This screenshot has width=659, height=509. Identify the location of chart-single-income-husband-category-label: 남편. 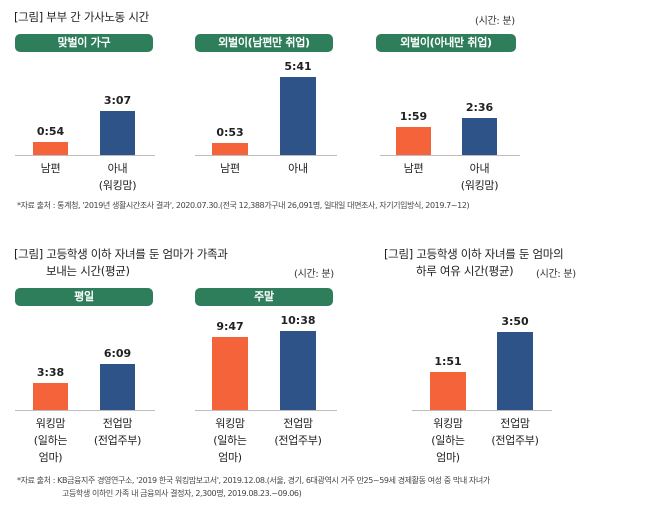
(230, 168).